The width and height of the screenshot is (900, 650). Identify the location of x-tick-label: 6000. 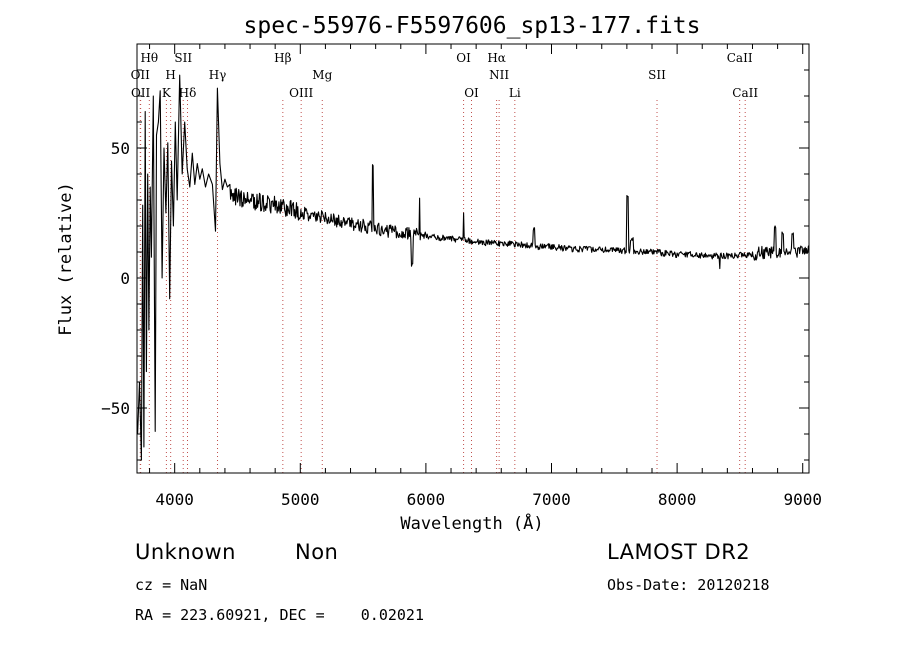
(426, 499).